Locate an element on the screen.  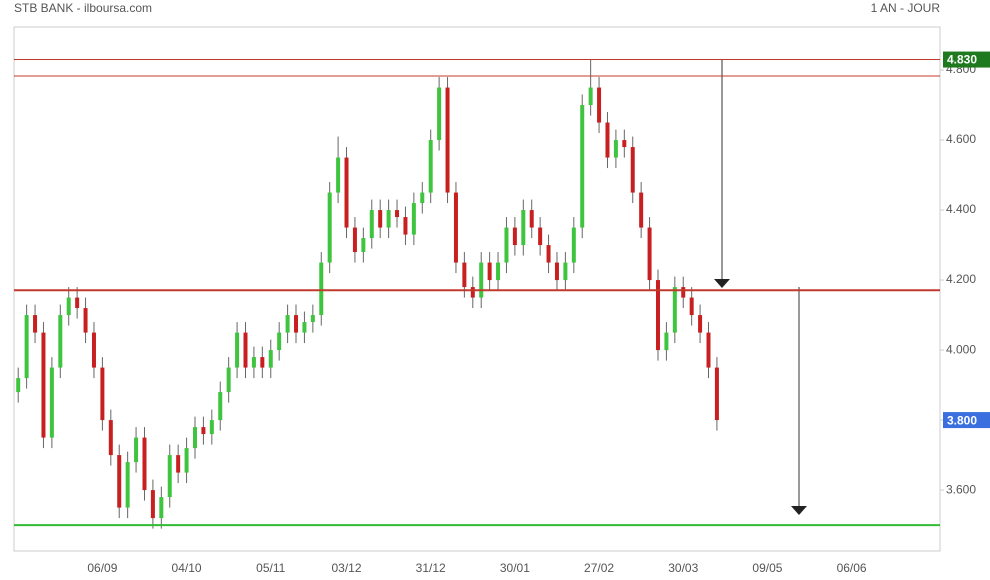
x-tick-label: 06/09 is located at coordinates (102, 568).